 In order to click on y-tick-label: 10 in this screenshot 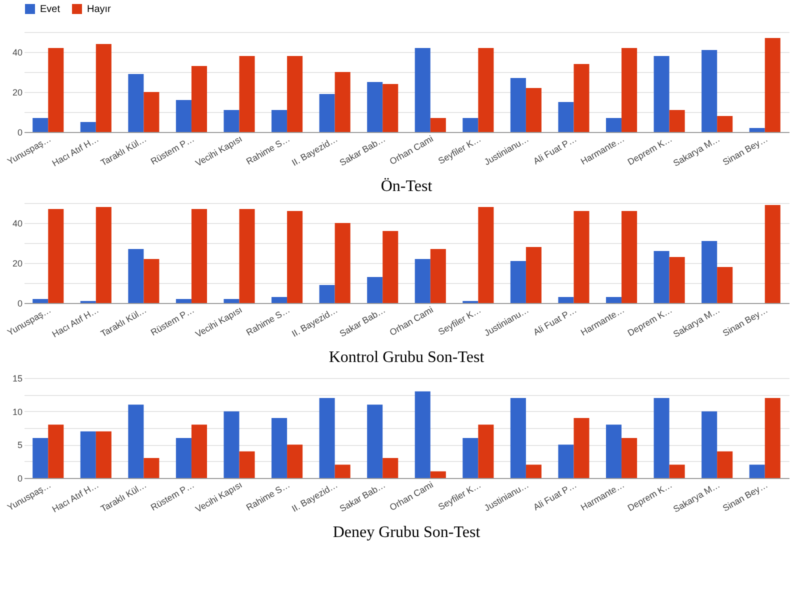, I will do `click(17, 411)`.